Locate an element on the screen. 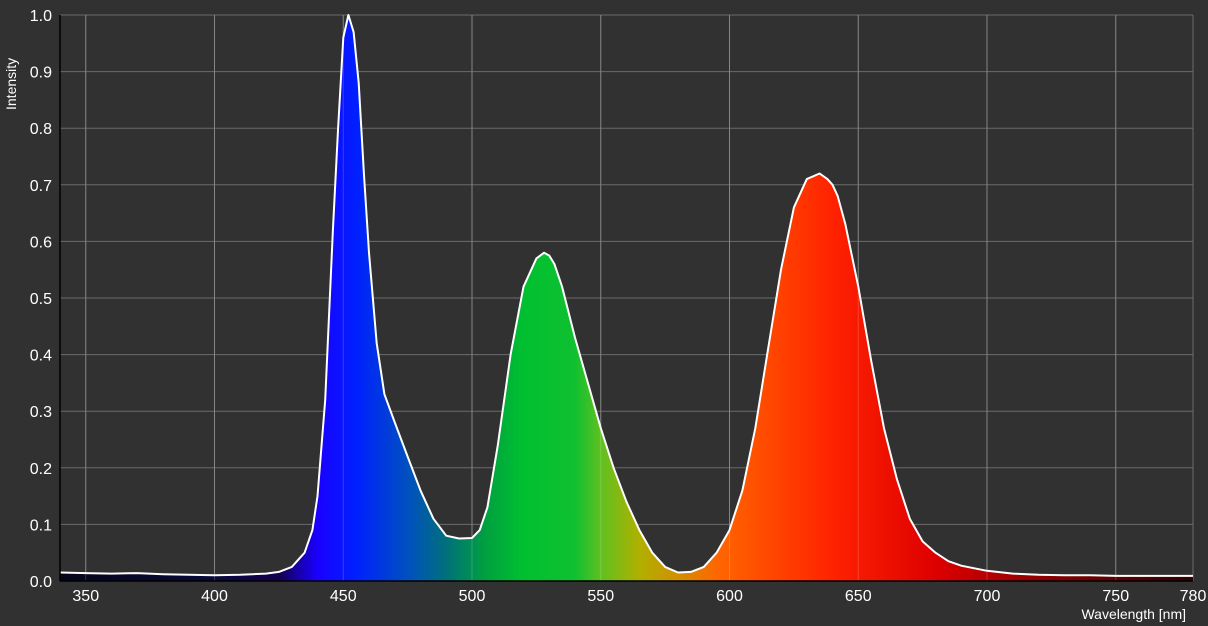 The image size is (1208, 626). y-tick-label: 0.8 is located at coordinates (41, 129).